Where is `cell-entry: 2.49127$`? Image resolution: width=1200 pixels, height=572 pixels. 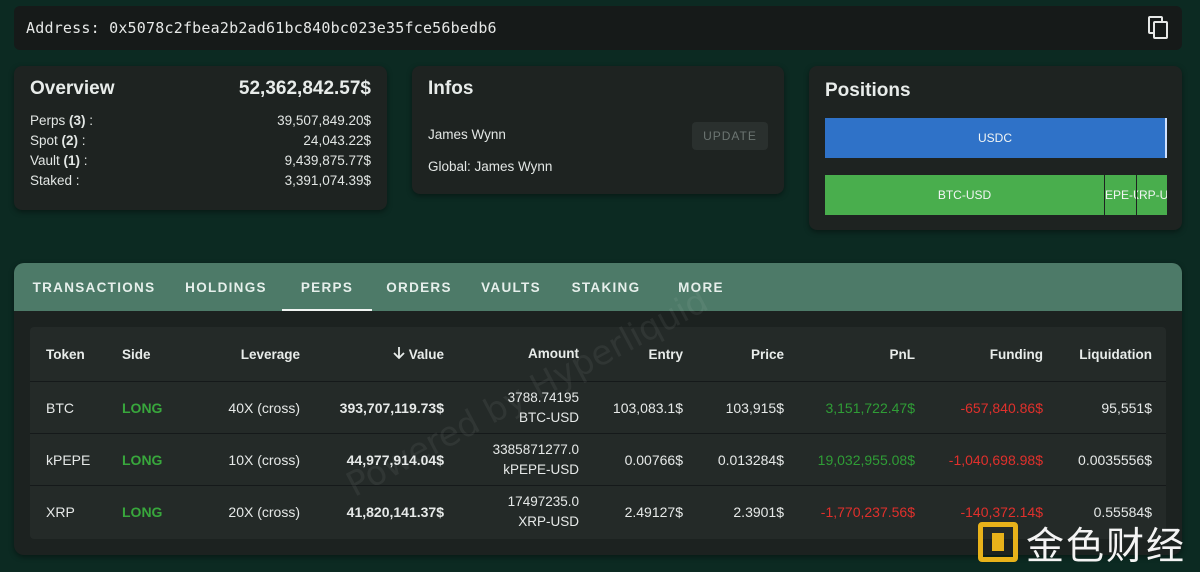
cell-entry: 2.49127$ is located at coordinates (653, 512).